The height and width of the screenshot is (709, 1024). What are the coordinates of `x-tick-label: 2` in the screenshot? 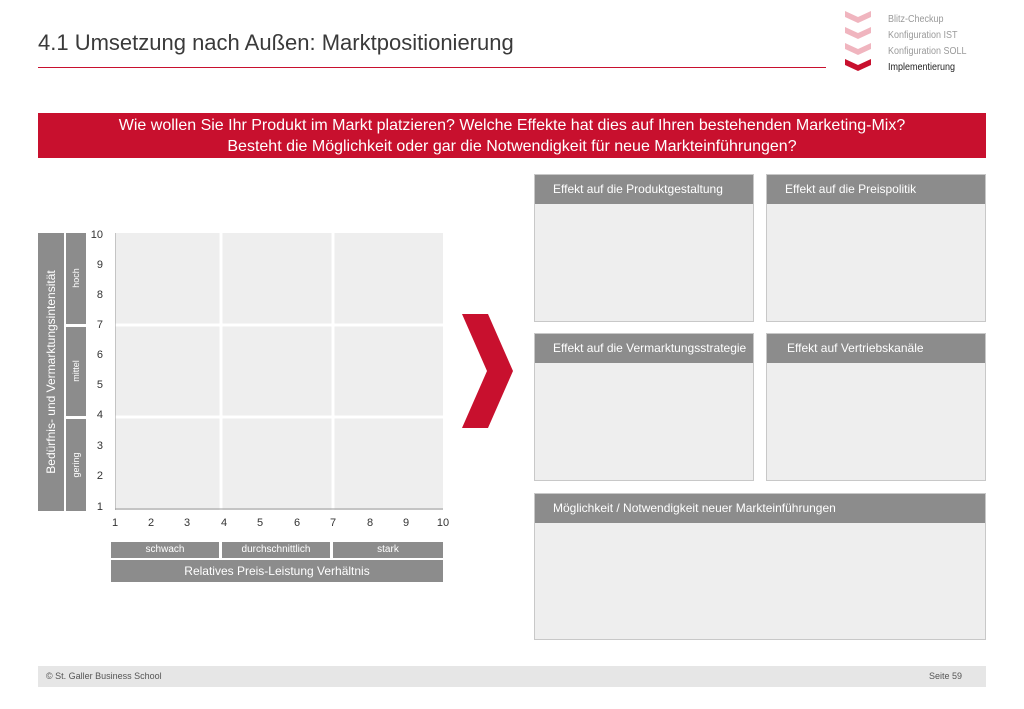 It's located at (151, 523).